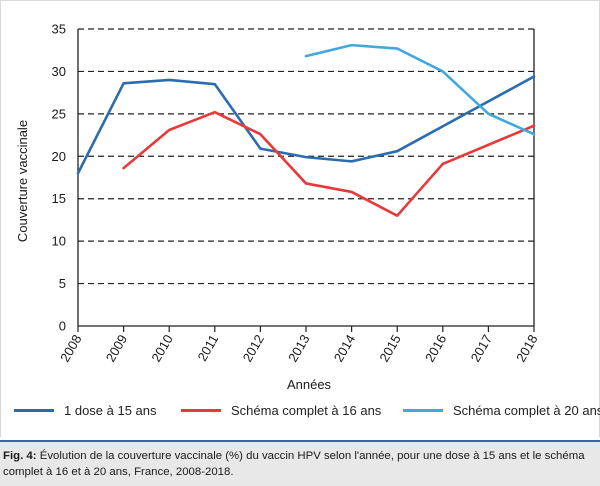  What do you see at coordinates (59, 156) in the screenshot?
I see `y-tick-label: 20` at bounding box center [59, 156].